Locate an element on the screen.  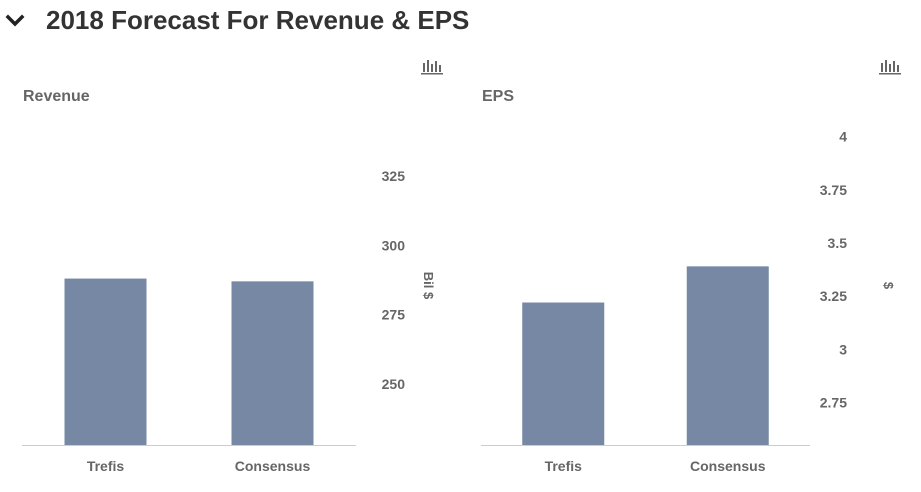
y-tick-label: 3 is located at coordinates (843, 349).